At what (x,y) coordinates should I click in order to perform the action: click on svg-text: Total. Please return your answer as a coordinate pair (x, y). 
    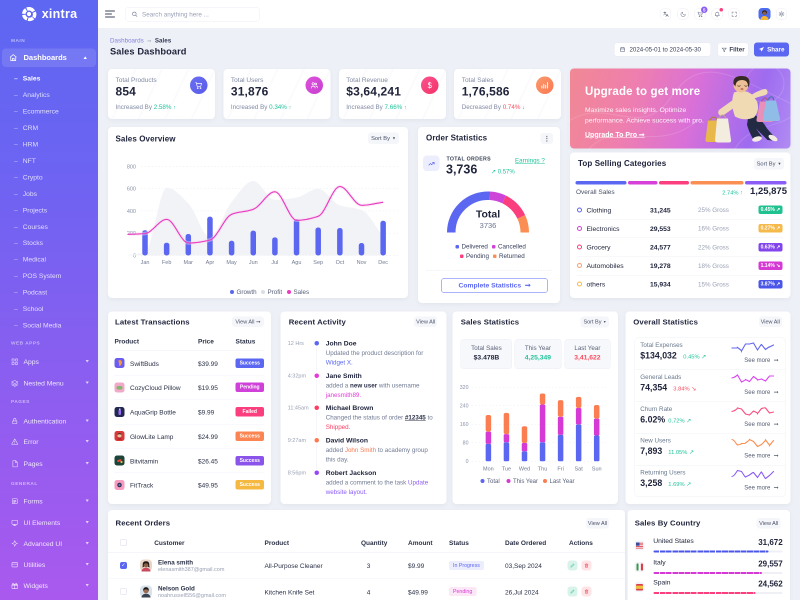
    Looking at the image, I should click on (493, 482).